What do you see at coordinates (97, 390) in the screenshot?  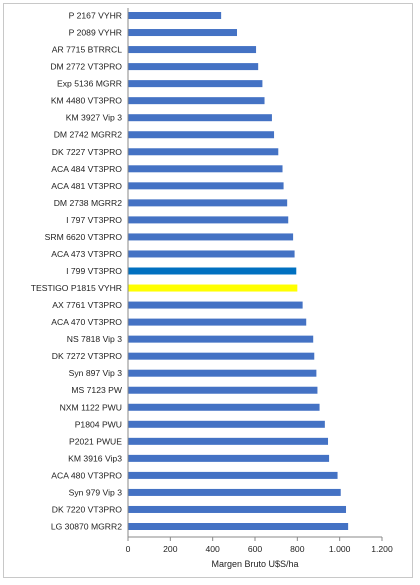 I see `category-label: MS 7123 PW` at bounding box center [97, 390].